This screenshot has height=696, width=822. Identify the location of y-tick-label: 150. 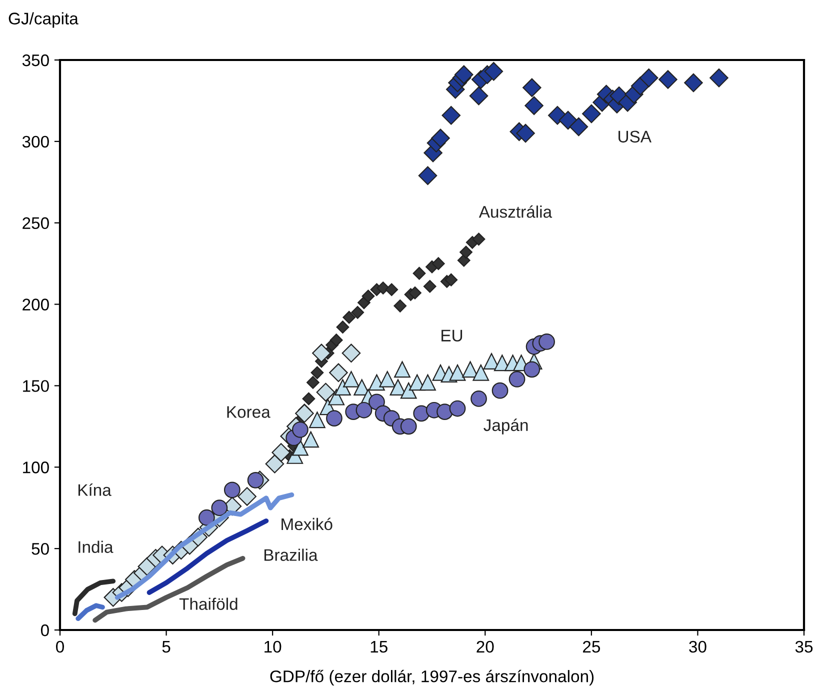
(36, 386).